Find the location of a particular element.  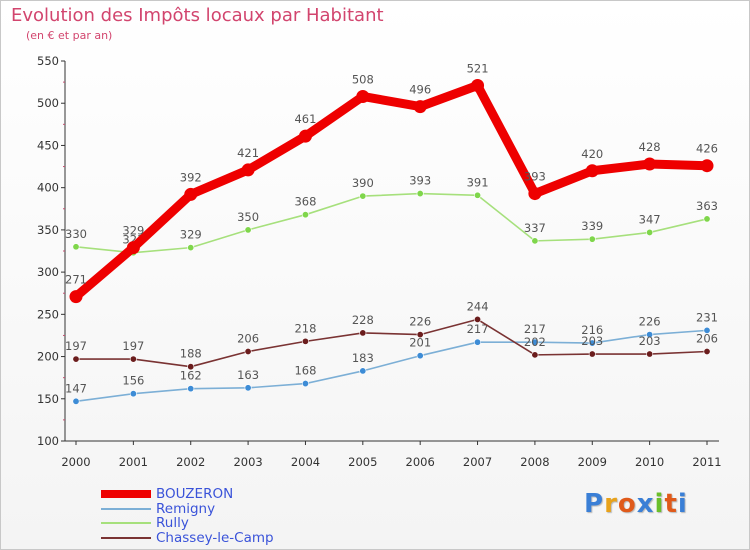

data-label-remigny: 162 is located at coordinates (191, 376).